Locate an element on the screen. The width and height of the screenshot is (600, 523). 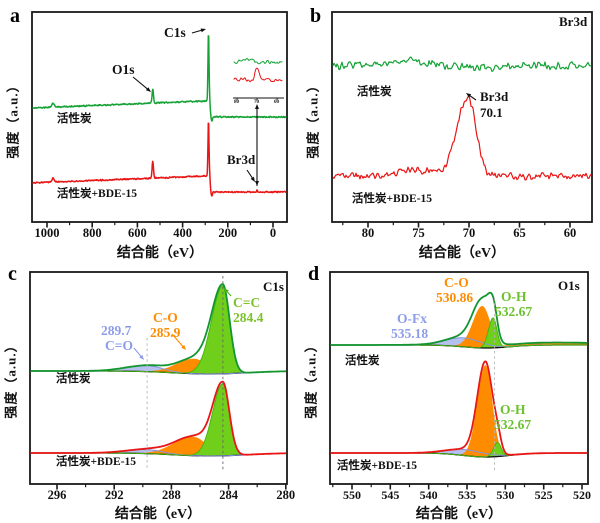
annotation: 285.9 is located at coordinates (165, 332).